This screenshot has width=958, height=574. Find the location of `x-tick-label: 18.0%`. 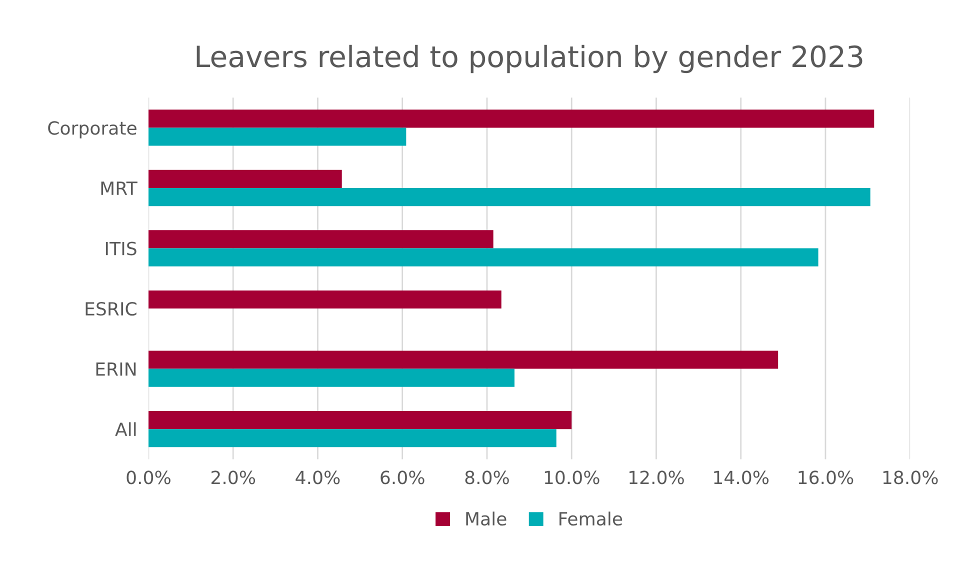

x-tick-label: 18.0% is located at coordinates (910, 477).